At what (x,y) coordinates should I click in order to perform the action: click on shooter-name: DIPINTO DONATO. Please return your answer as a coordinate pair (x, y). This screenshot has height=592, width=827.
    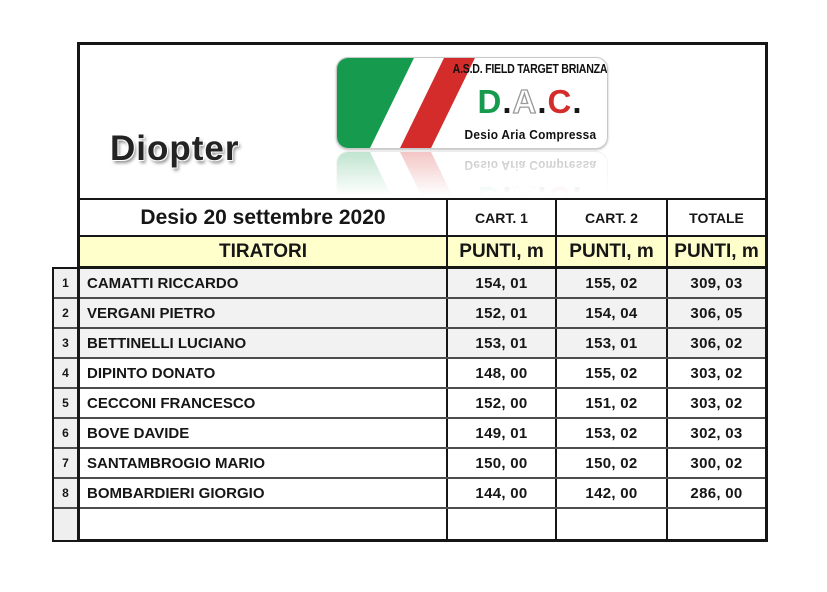
    Looking at the image, I should click on (151, 373).